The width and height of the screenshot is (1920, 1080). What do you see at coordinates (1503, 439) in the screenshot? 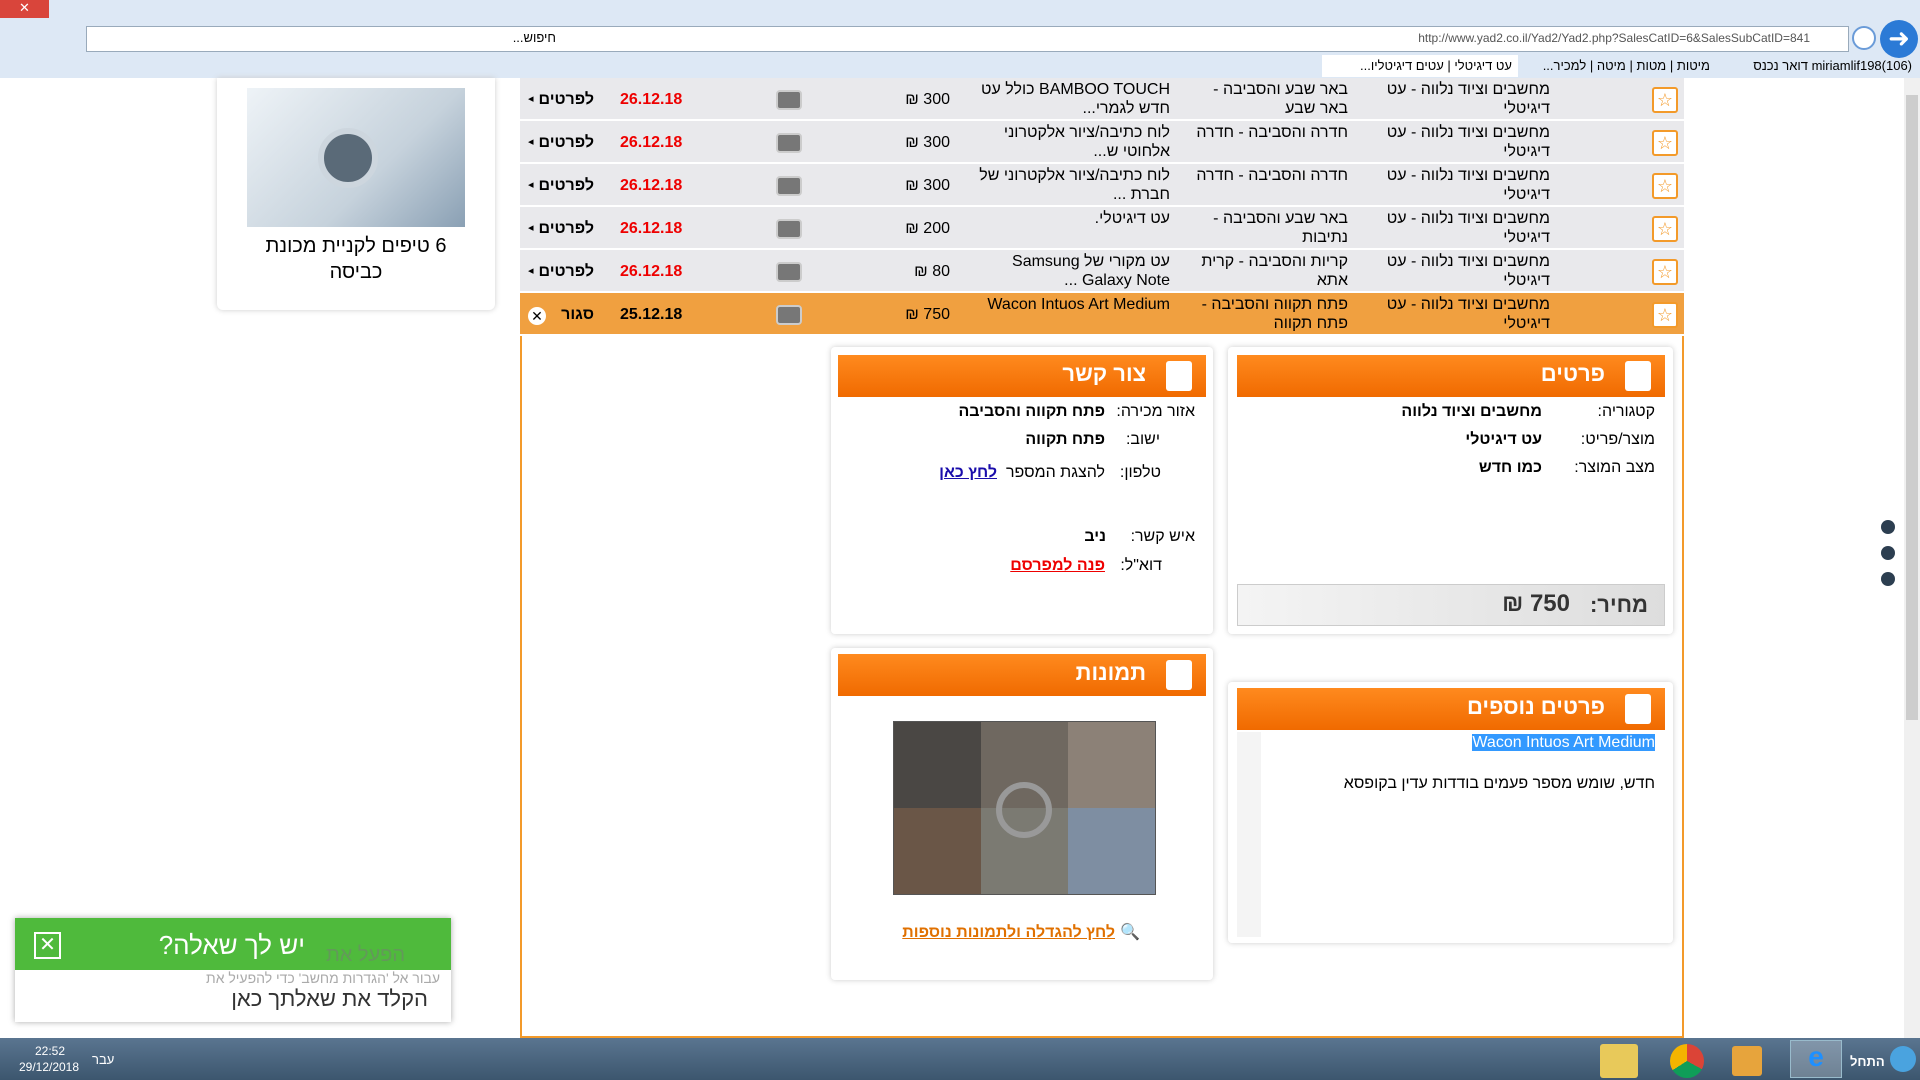
I see `field-value: עט דיגיטלי` at bounding box center [1503, 439].